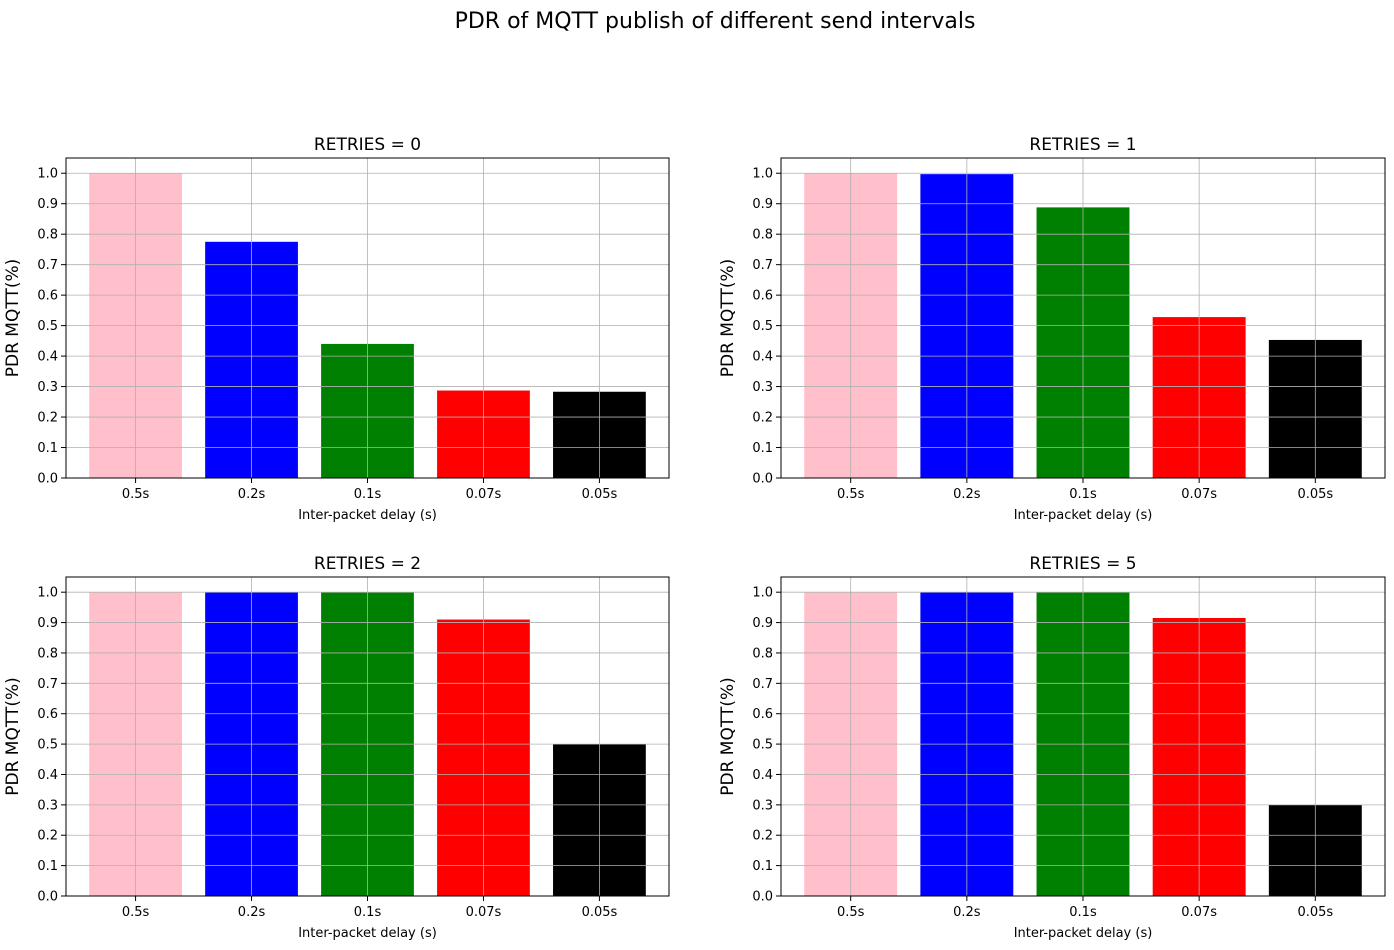  What do you see at coordinates (367, 564) in the screenshot?
I see `panel-title: RETRIES = 2` at bounding box center [367, 564].